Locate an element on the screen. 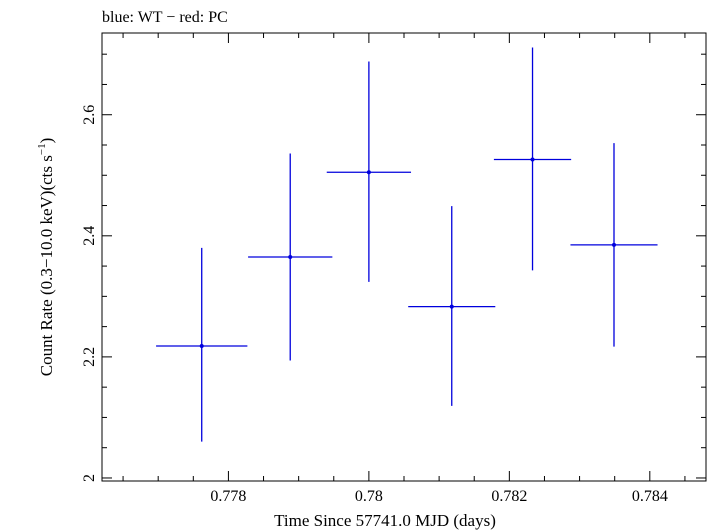  x-axis-label: Time Since 57741.0 MJD (days) is located at coordinates (385, 520).